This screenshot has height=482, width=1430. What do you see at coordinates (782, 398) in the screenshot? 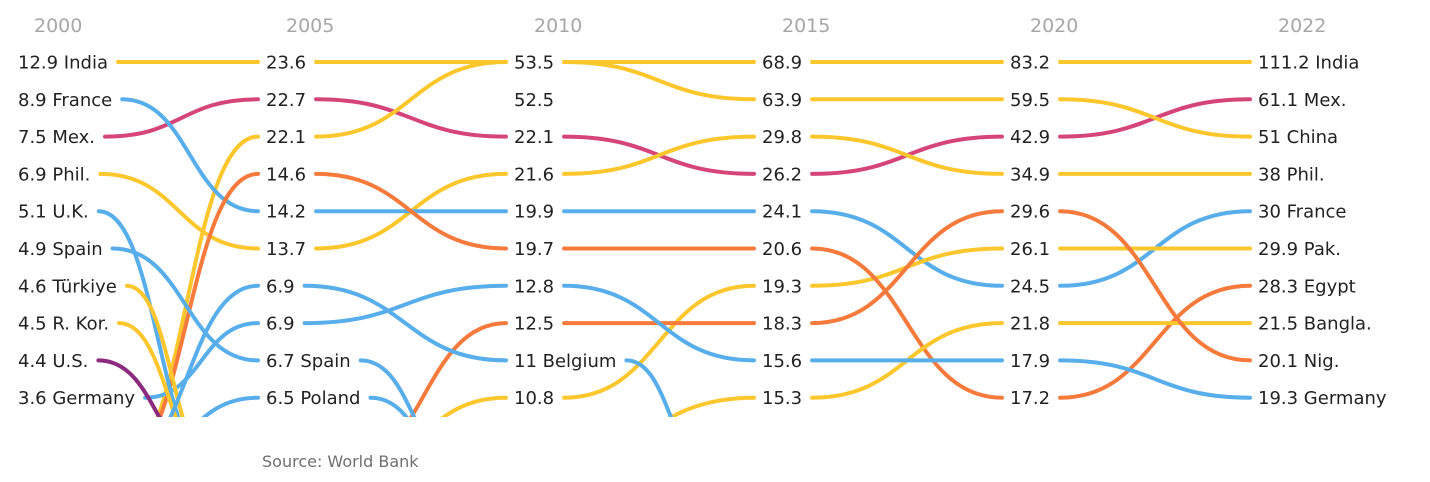
I see `value-label: 15.3` at bounding box center [782, 398].